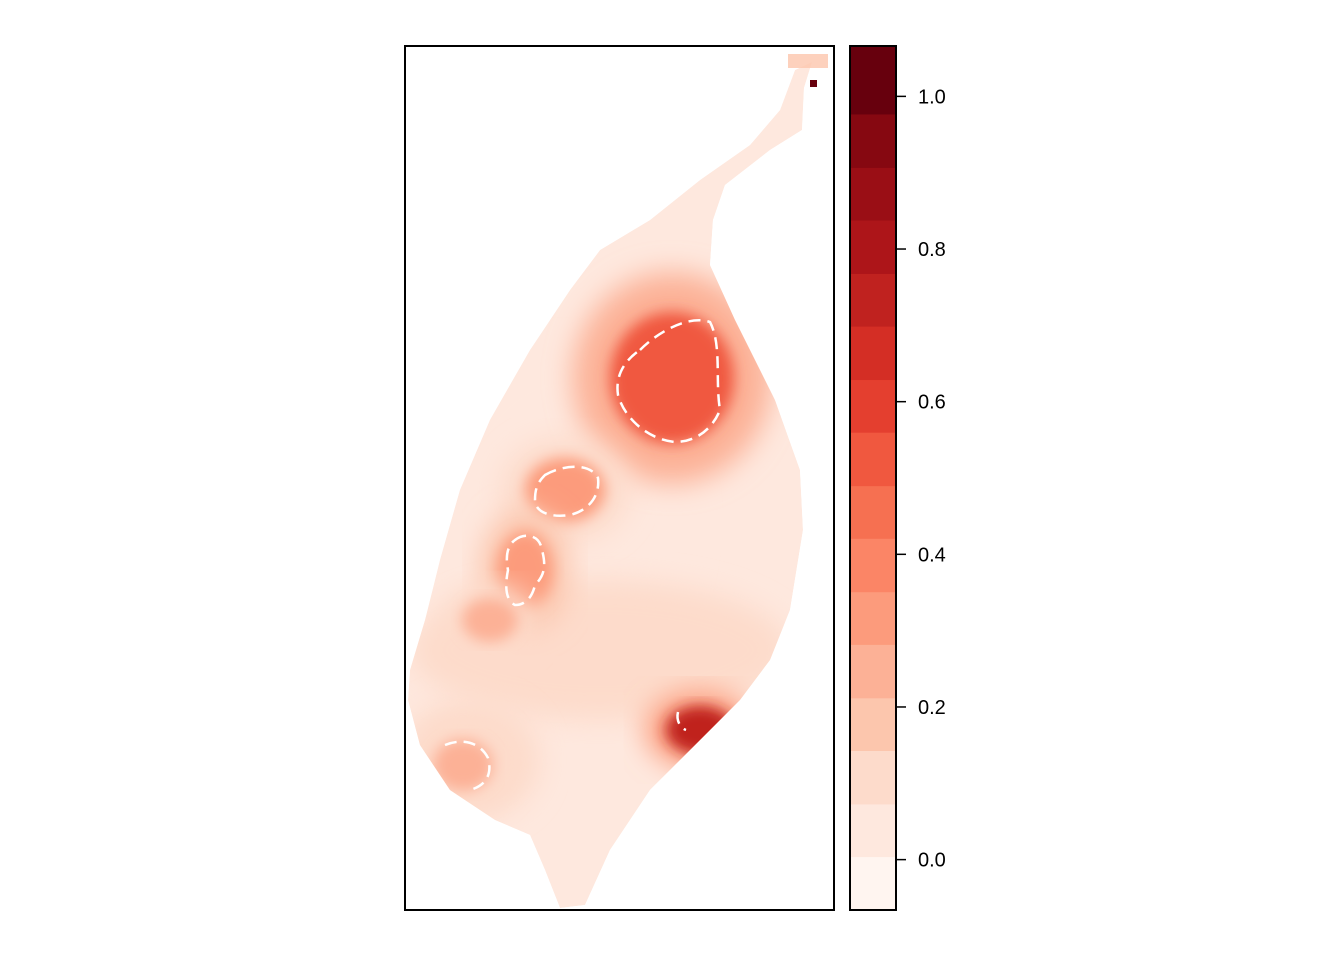  I want to click on colorbar-ticks: 0.0 0.2 0.4 0.6 0.8 1.0, so click(921, 479).